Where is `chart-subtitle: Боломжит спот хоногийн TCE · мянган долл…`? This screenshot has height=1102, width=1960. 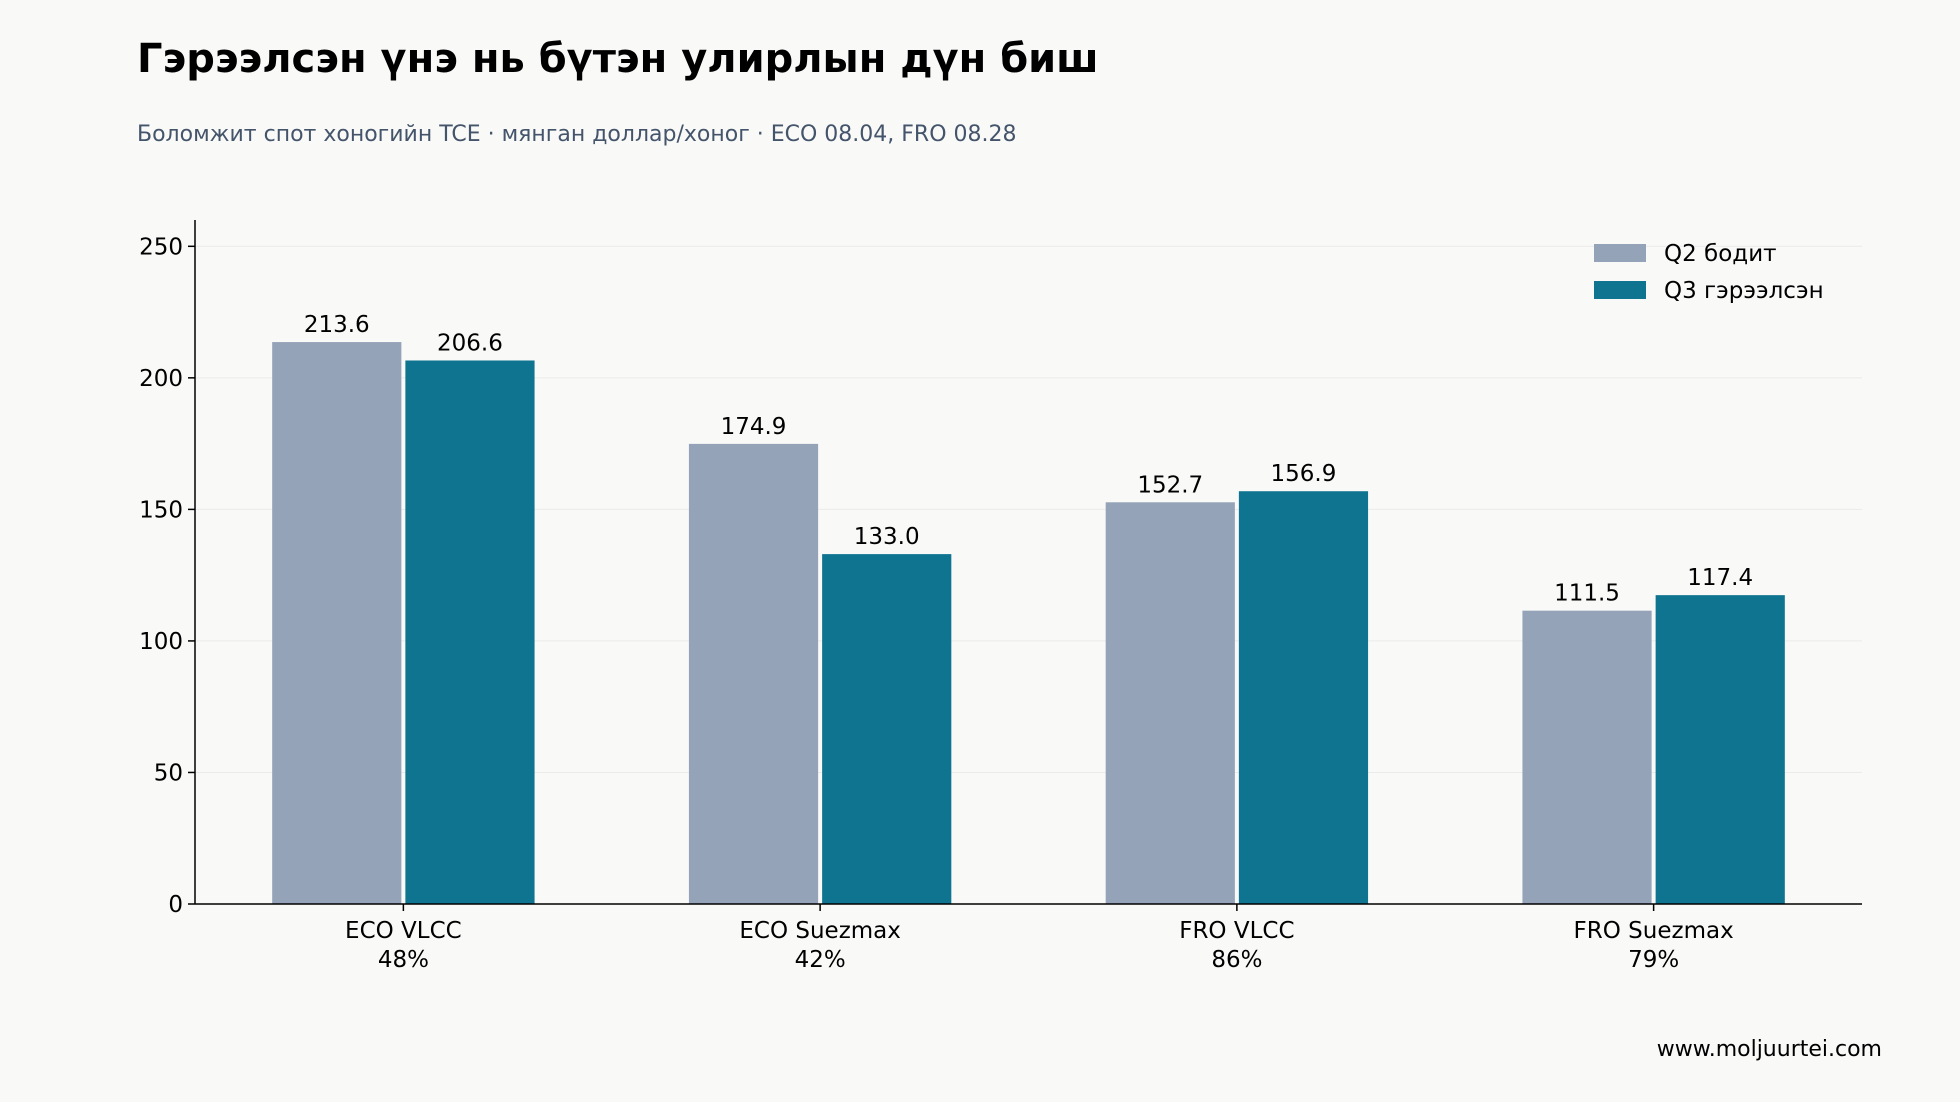
chart-subtitle: Боломжит спот хоногийн TCE · мянган долл… is located at coordinates (577, 134).